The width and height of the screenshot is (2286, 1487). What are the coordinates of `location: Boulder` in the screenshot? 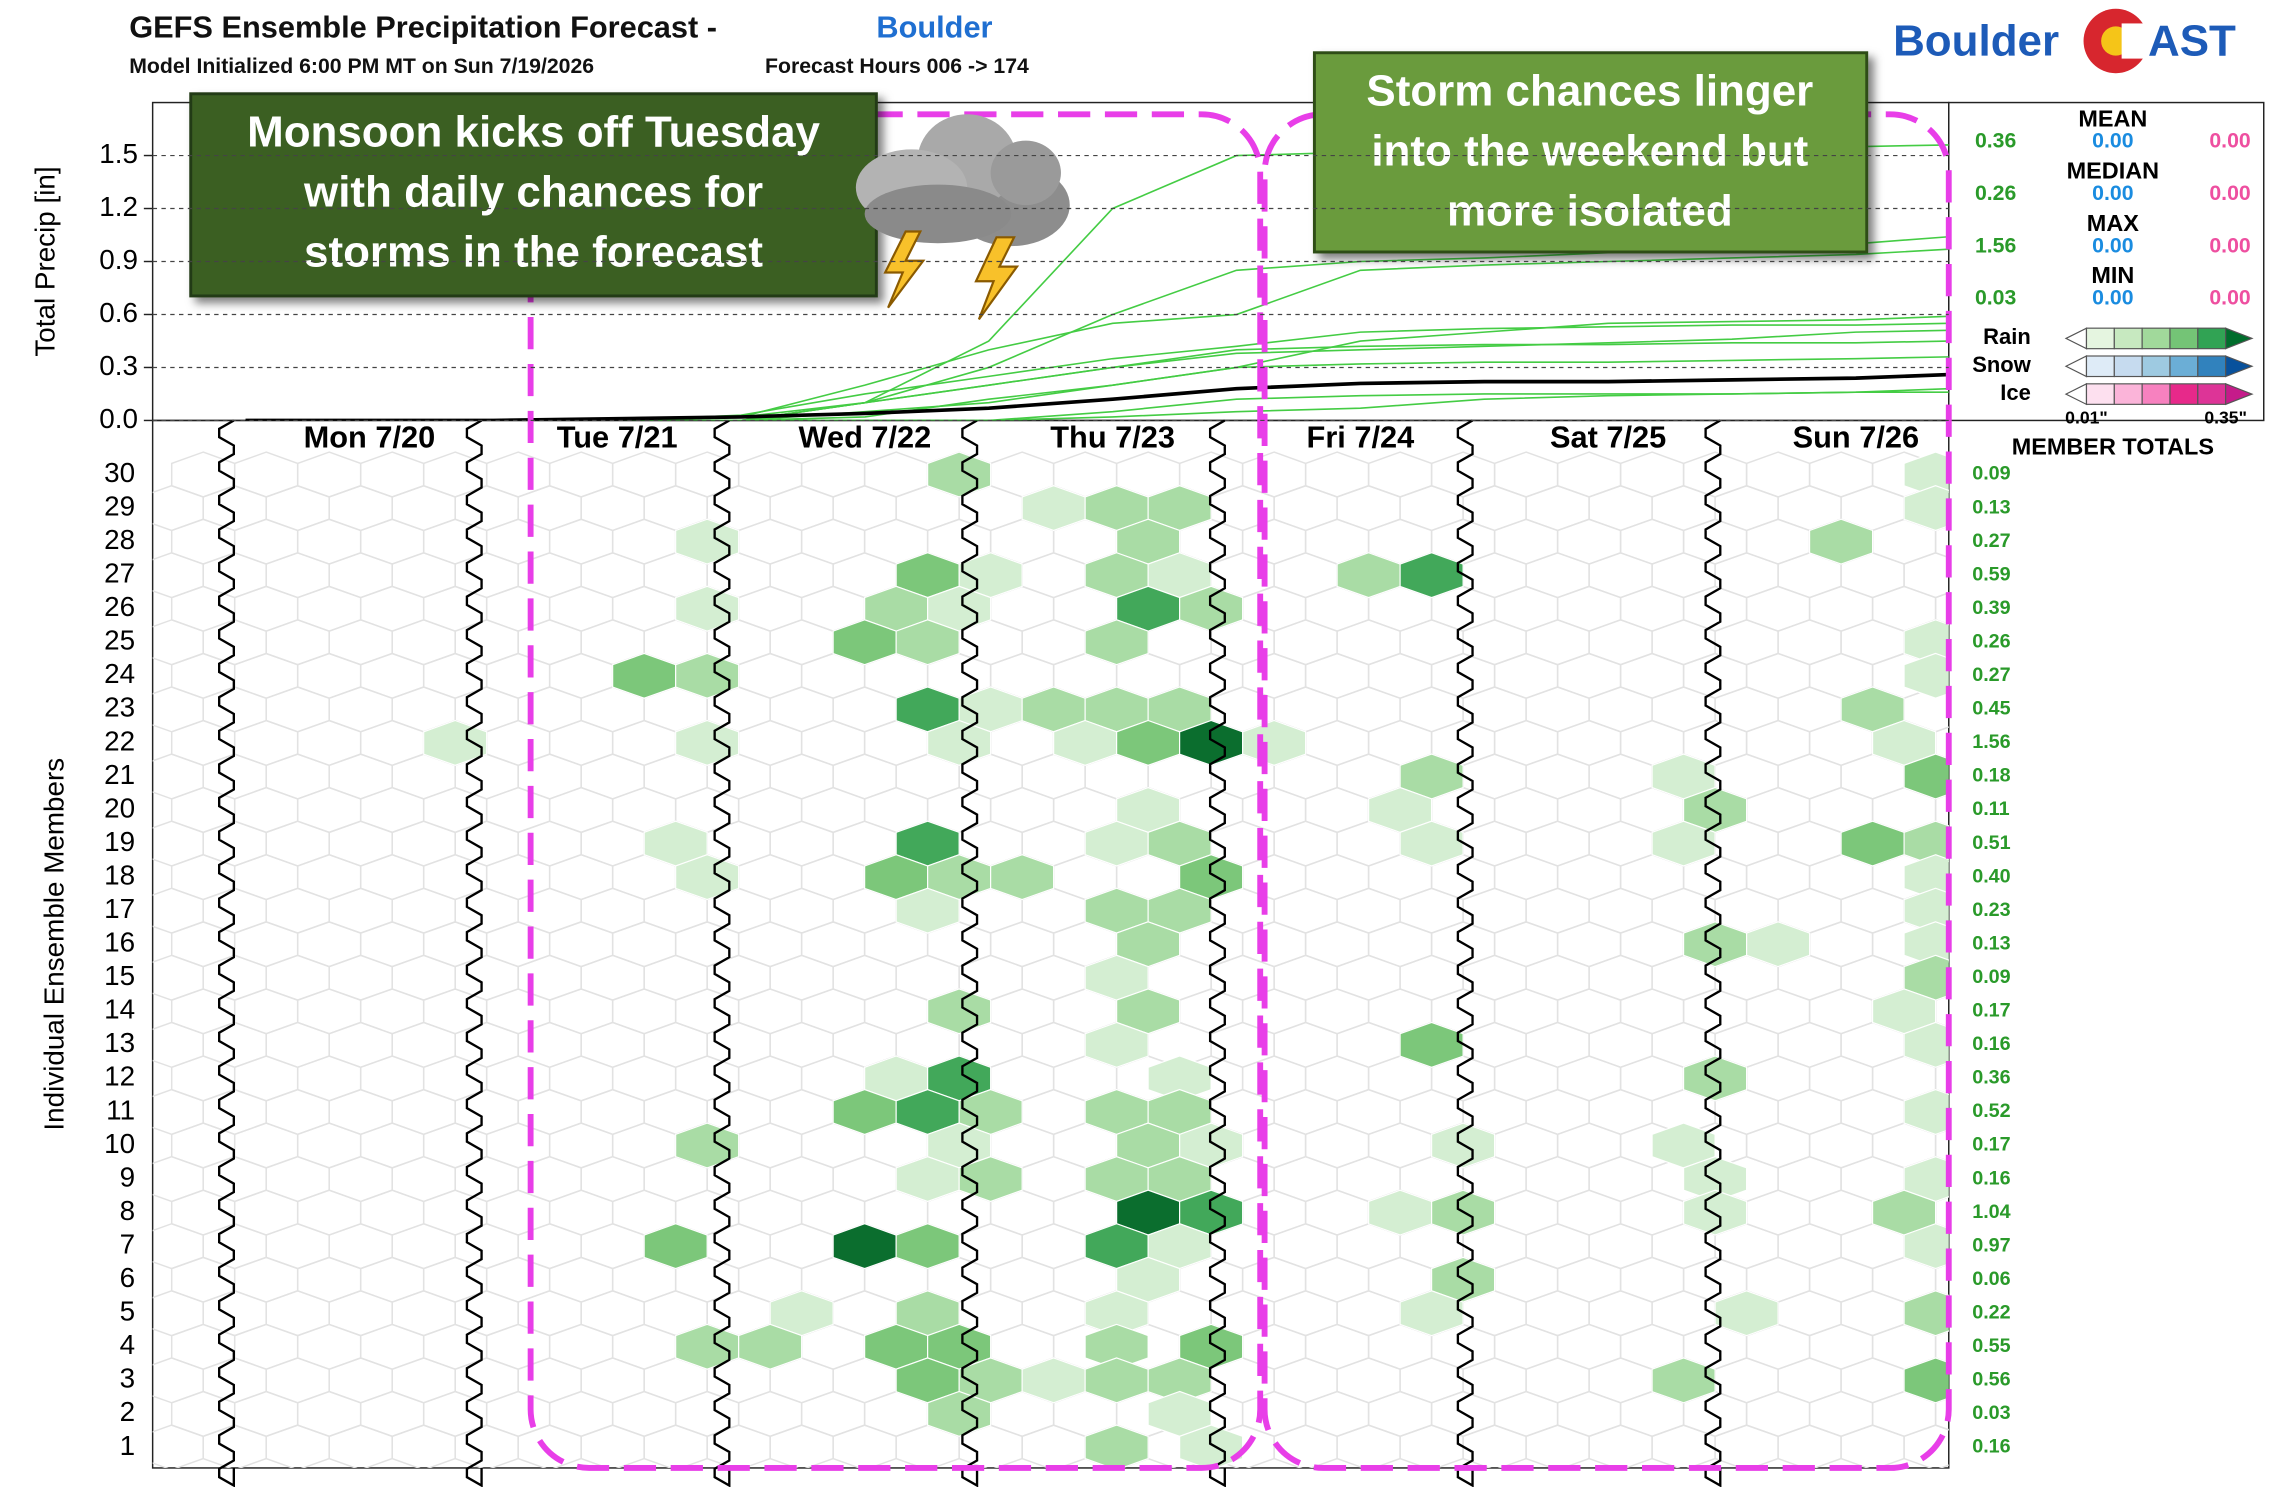 It's located at (934, 26).